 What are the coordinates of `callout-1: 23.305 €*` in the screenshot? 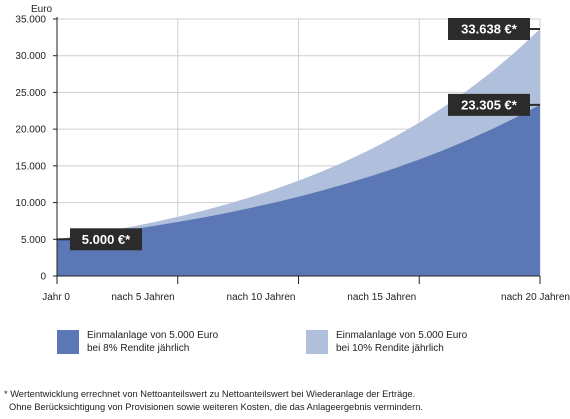 It's located at (494, 104).